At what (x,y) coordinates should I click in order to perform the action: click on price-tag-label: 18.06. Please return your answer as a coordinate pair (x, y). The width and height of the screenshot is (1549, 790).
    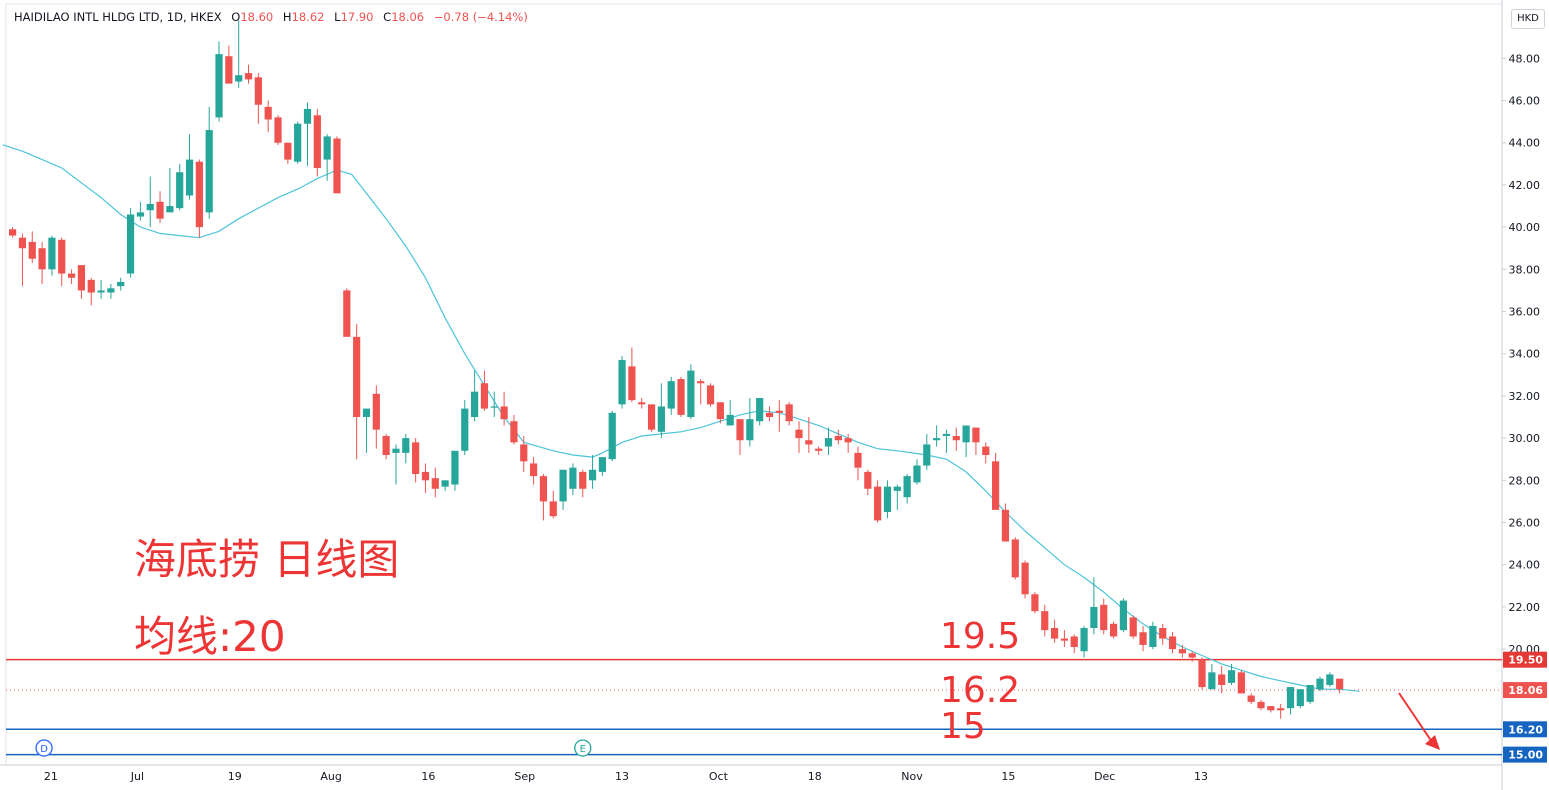
    Looking at the image, I should click on (1525, 690).